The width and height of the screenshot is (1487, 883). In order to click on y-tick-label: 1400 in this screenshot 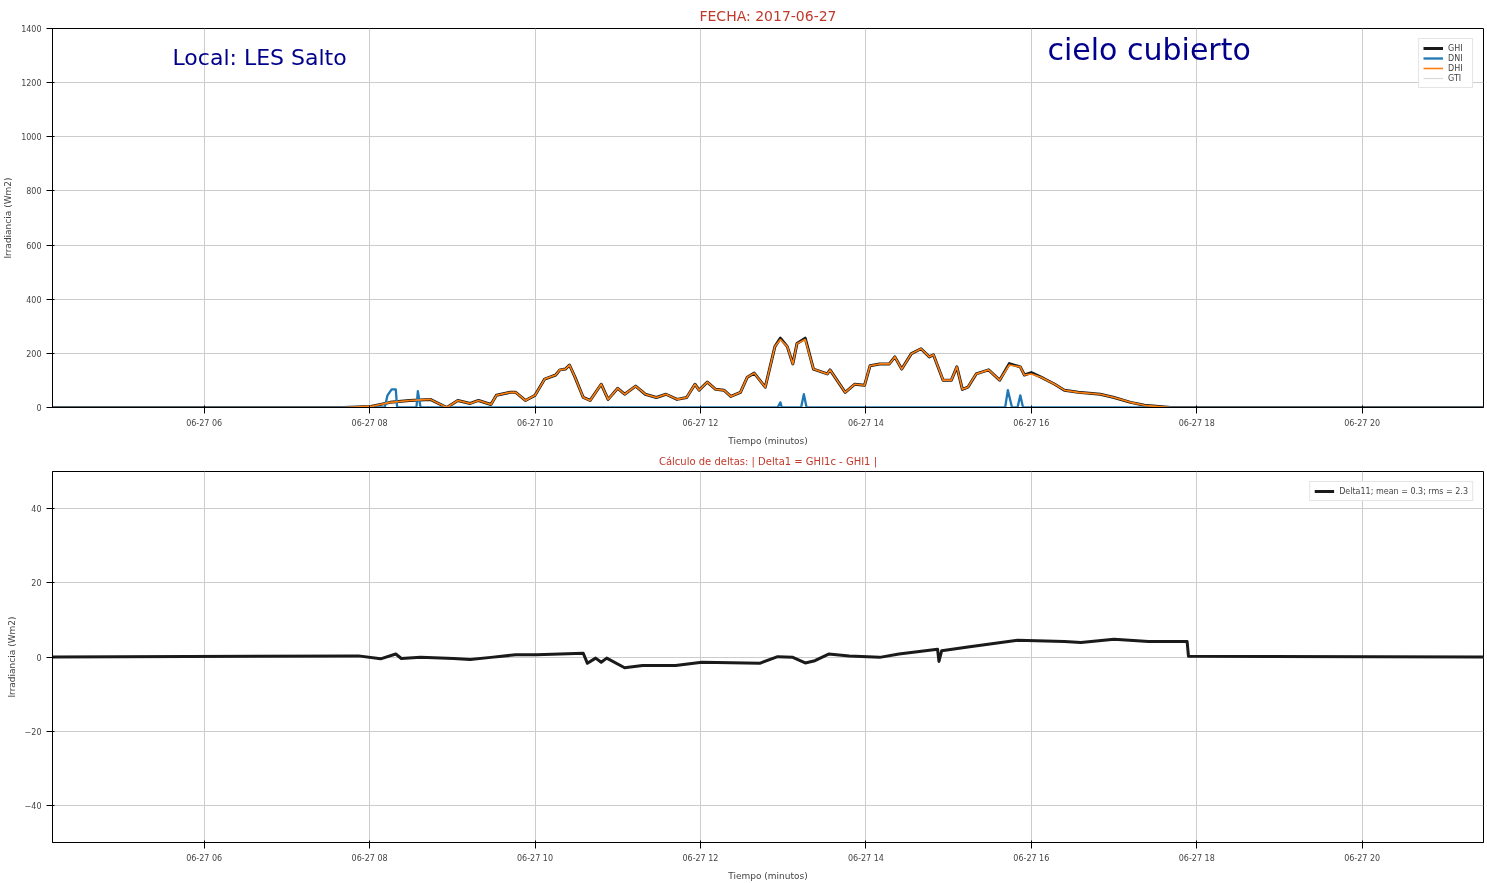, I will do `click(31, 29)`.